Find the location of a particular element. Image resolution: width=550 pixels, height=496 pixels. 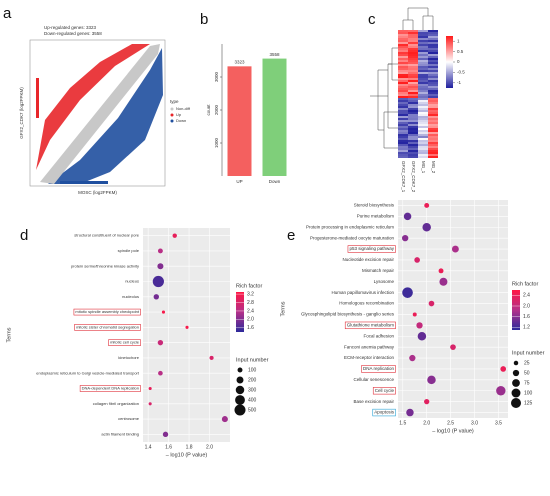

term-label: nucleolus is located at coordinates (130, 296).